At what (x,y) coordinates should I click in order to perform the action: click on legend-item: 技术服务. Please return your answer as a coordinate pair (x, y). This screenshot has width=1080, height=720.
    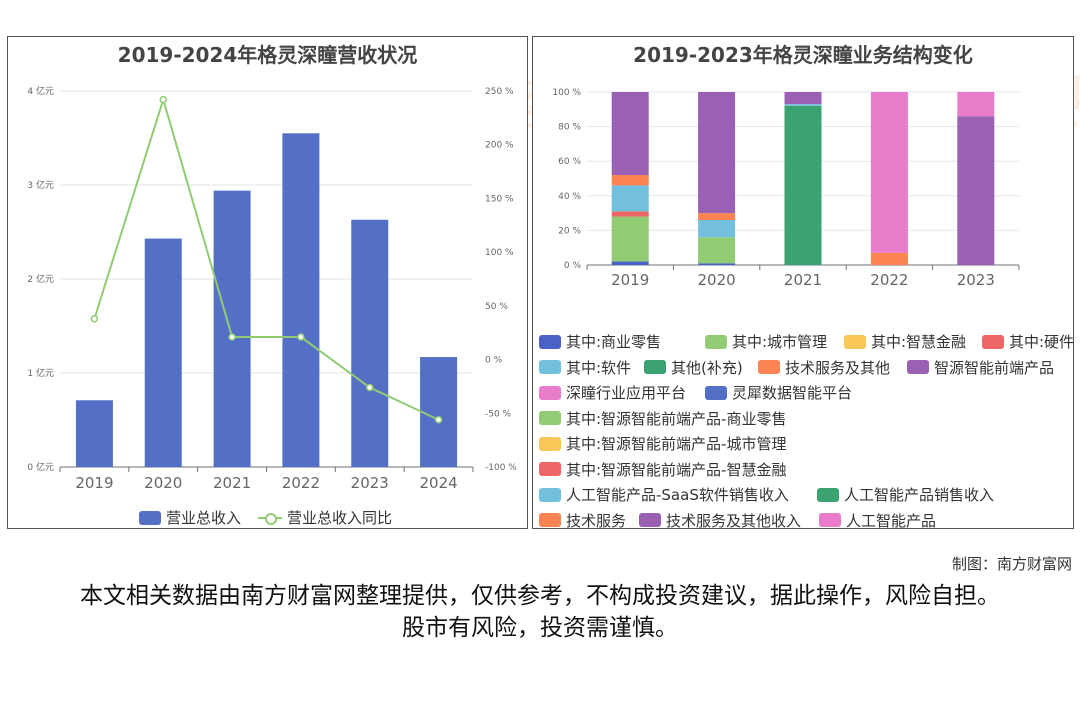
    Looking at the image, I should click on (582, 520).